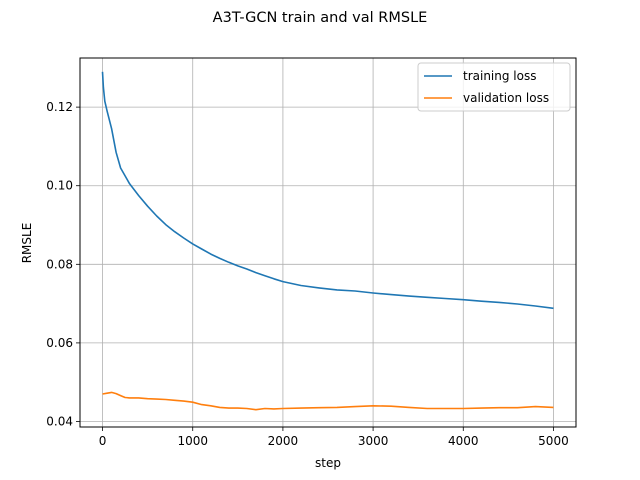  Describe the element at coordinates (553, 441) in the screenshot. I see `x-tick-label: 5000` at that location.